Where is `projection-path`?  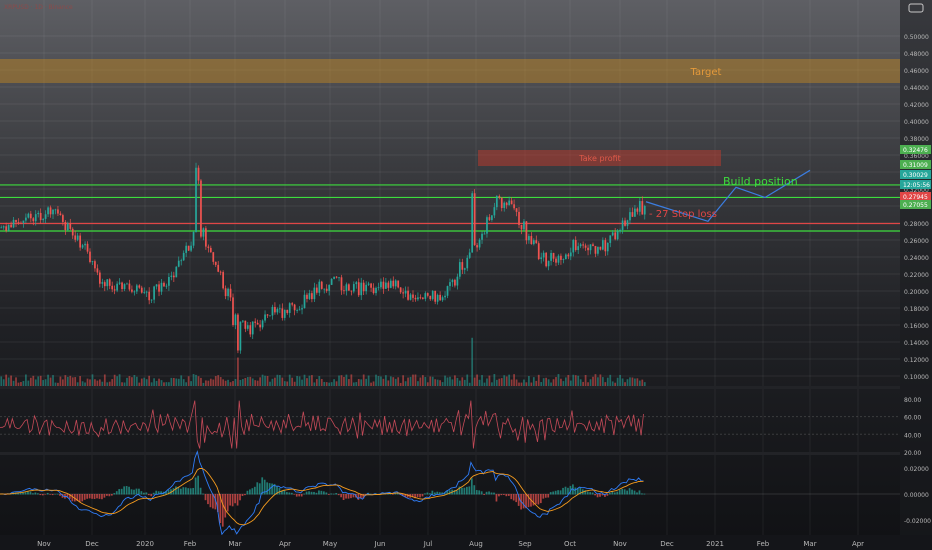 projection-path is located at coordinates (728, 195).